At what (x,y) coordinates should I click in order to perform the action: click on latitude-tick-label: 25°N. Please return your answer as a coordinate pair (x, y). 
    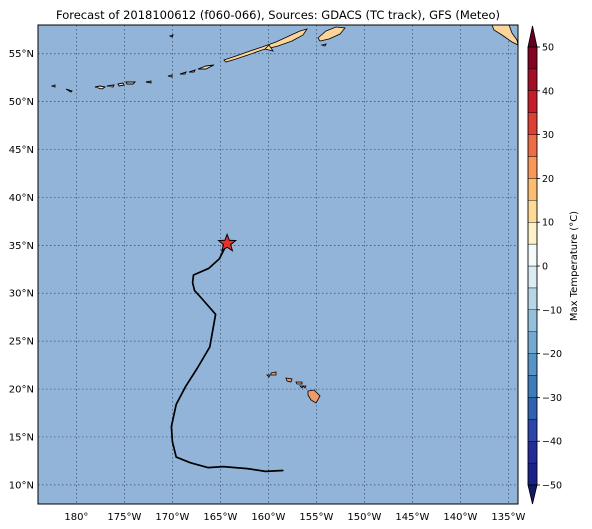
    Looking at the image, I should click on (21, 342).